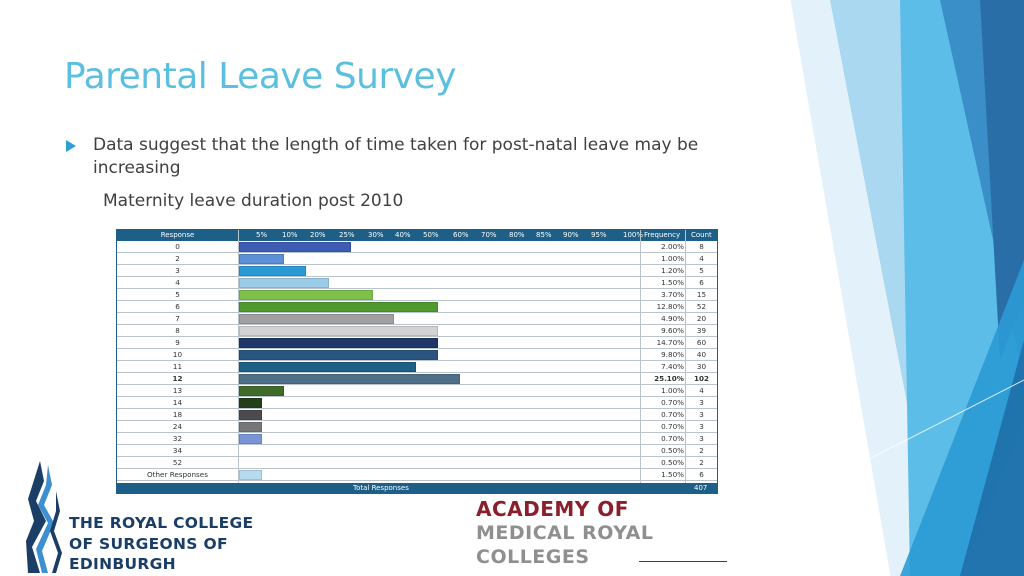 This screenshot has height=576, width=1024. Describe the element at coordinates (489, 235) in the screenshot. I see `axis-tick-label: 70%` at that location.